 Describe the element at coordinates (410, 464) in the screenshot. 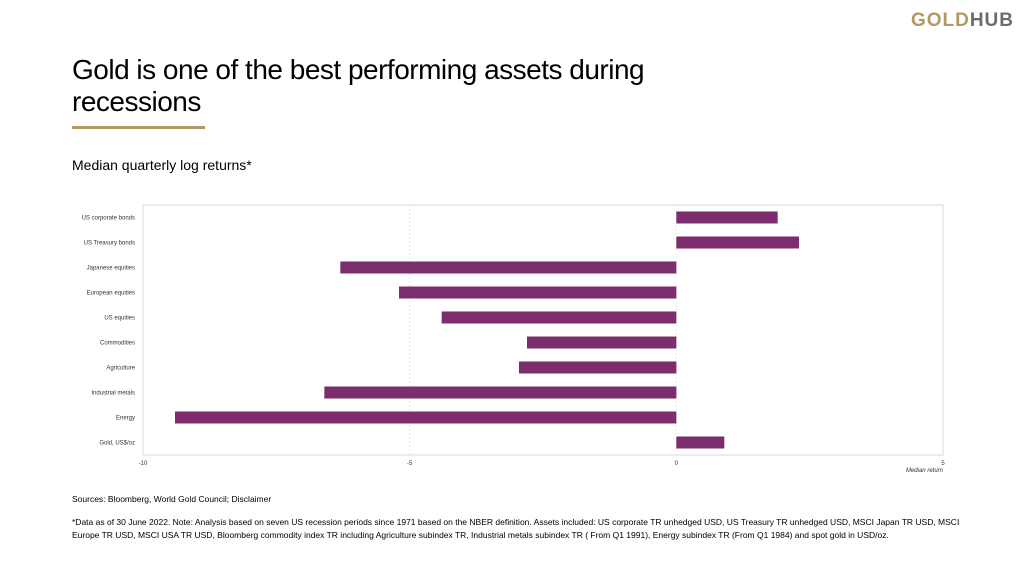

I see `x-tick-label: -5` at that location.